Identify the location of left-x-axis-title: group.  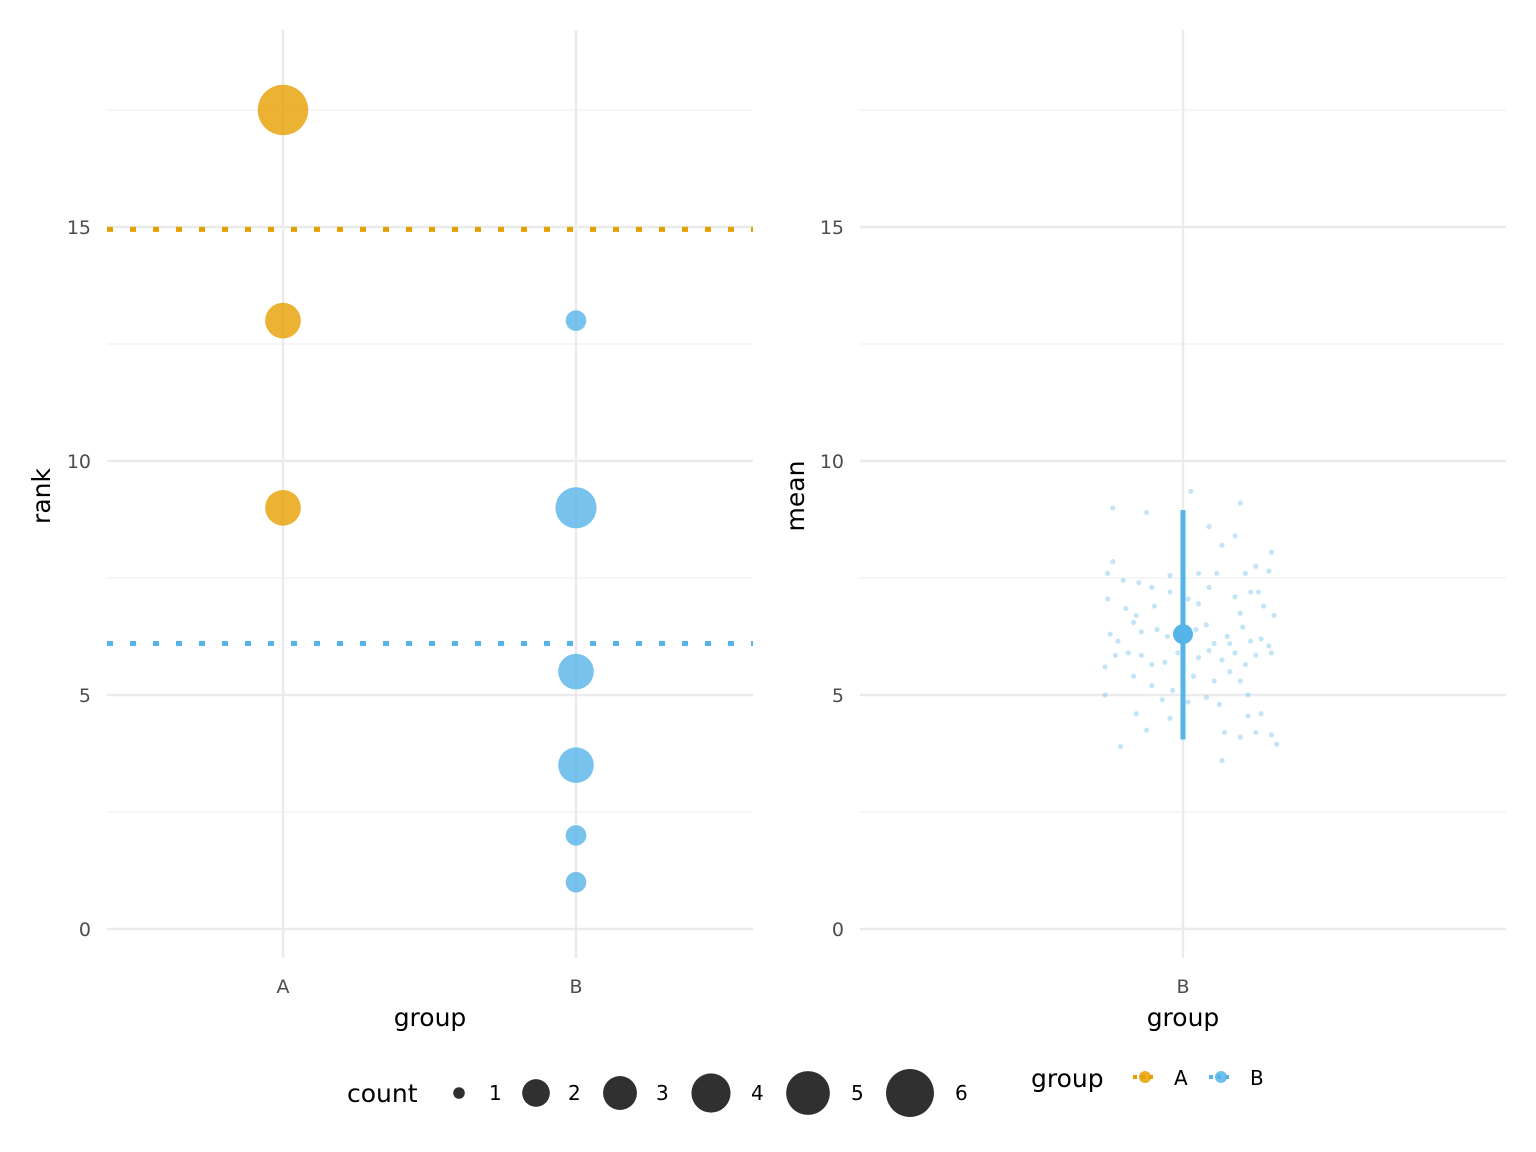
(430, 1017).